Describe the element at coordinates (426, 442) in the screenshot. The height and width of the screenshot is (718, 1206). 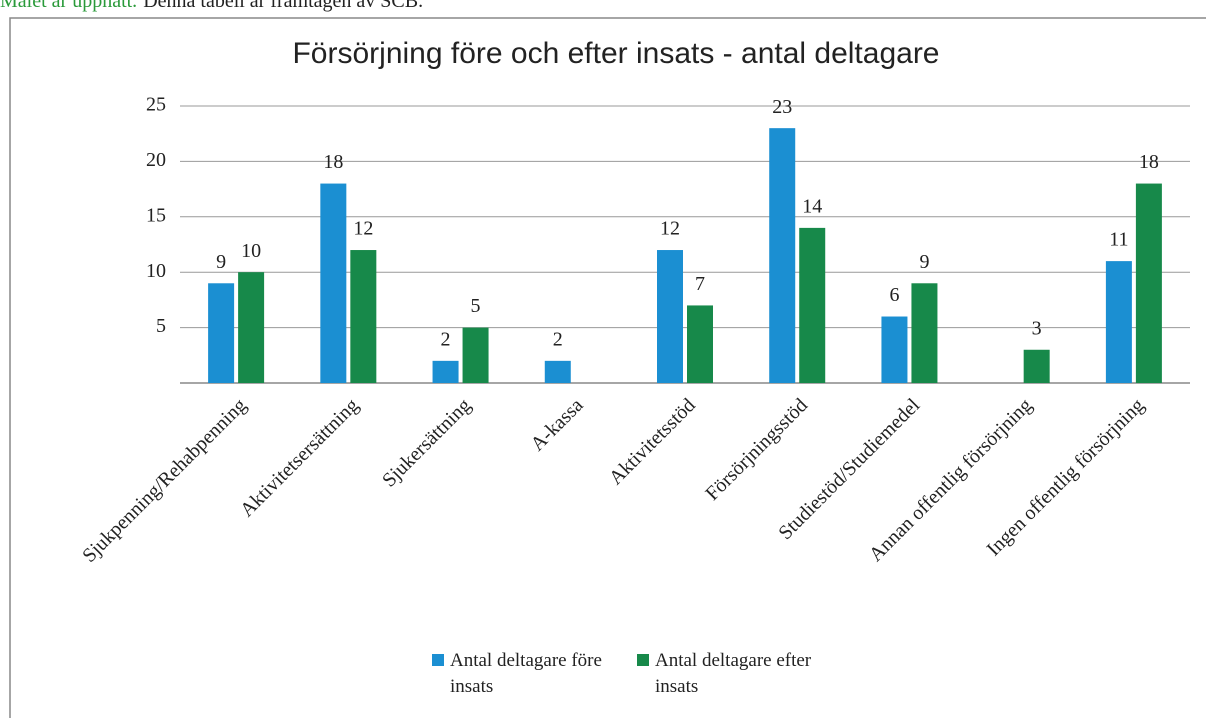
I see `x-tick-label: Sjukersättning` at that location.